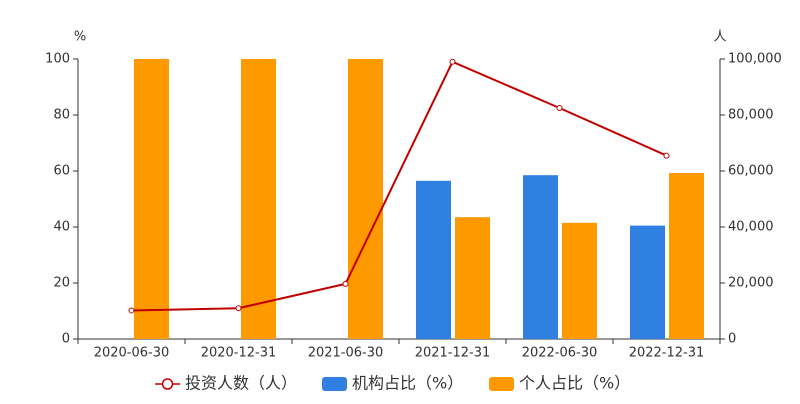 The image size is (800, 404). I want to click on y2-tick-label: 0, so click(732, 339).